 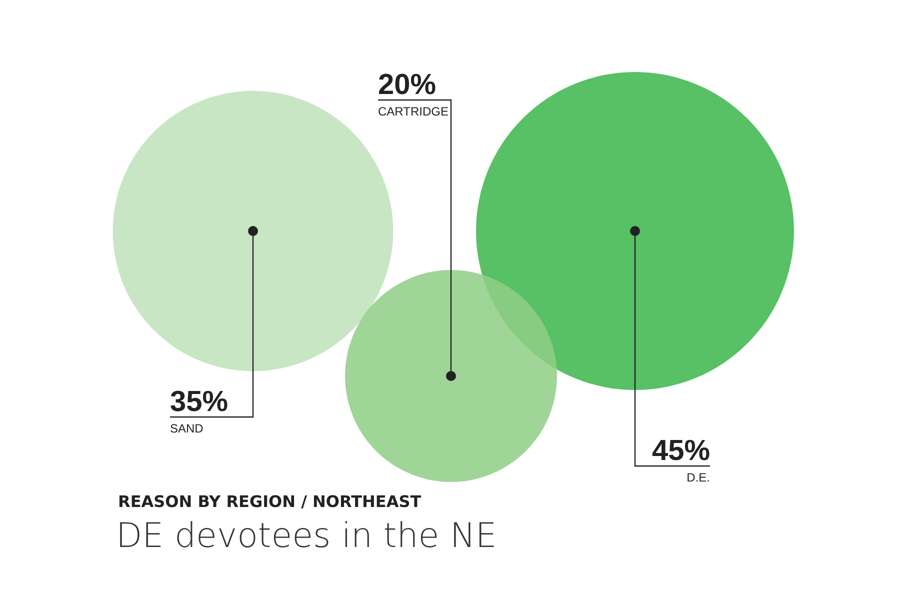 What do you see at coordinates (681, 451) in the screenshot?
I see `data-label: 45%` at bounding box center [681, 451].